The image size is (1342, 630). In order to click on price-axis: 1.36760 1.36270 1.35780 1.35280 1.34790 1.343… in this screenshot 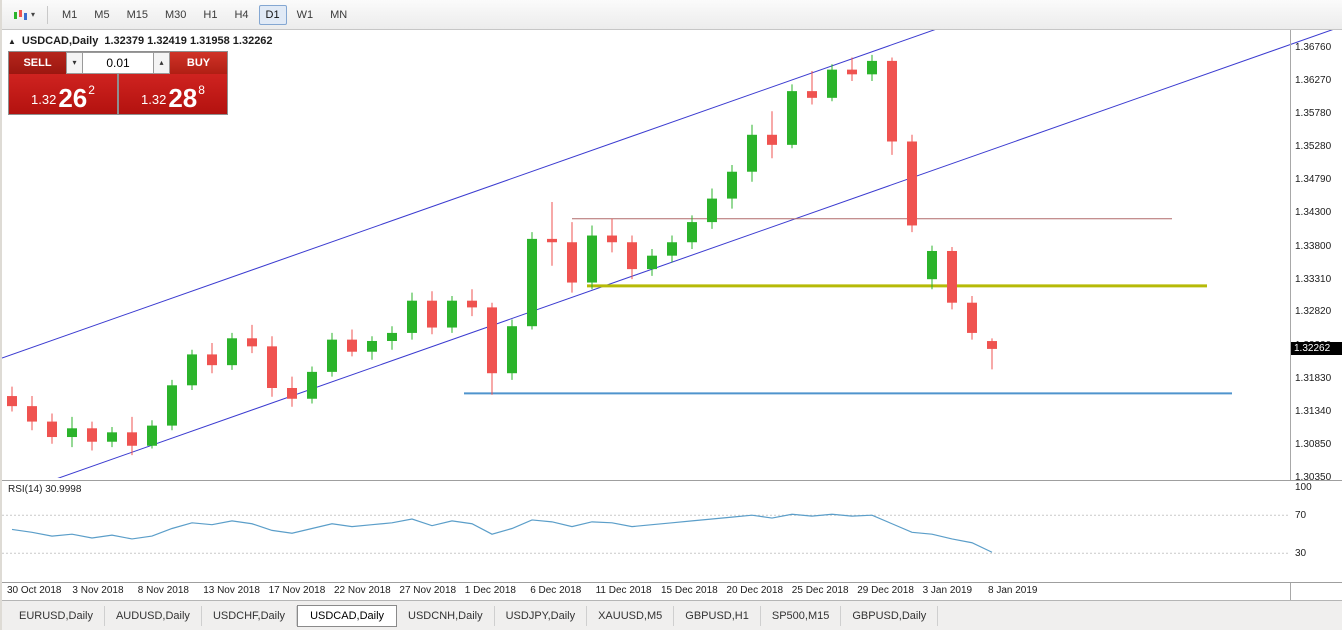, I will do `click(1318, 257)`.